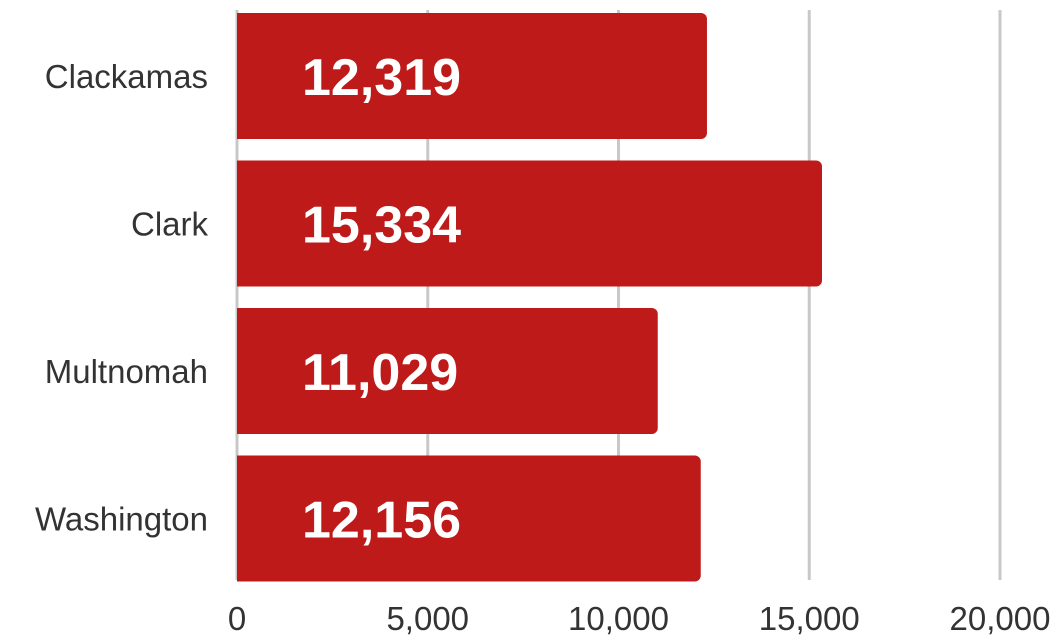 The image size is (1058, 640). I want to click on x-tick-label: 15,000, so click(809, 618).